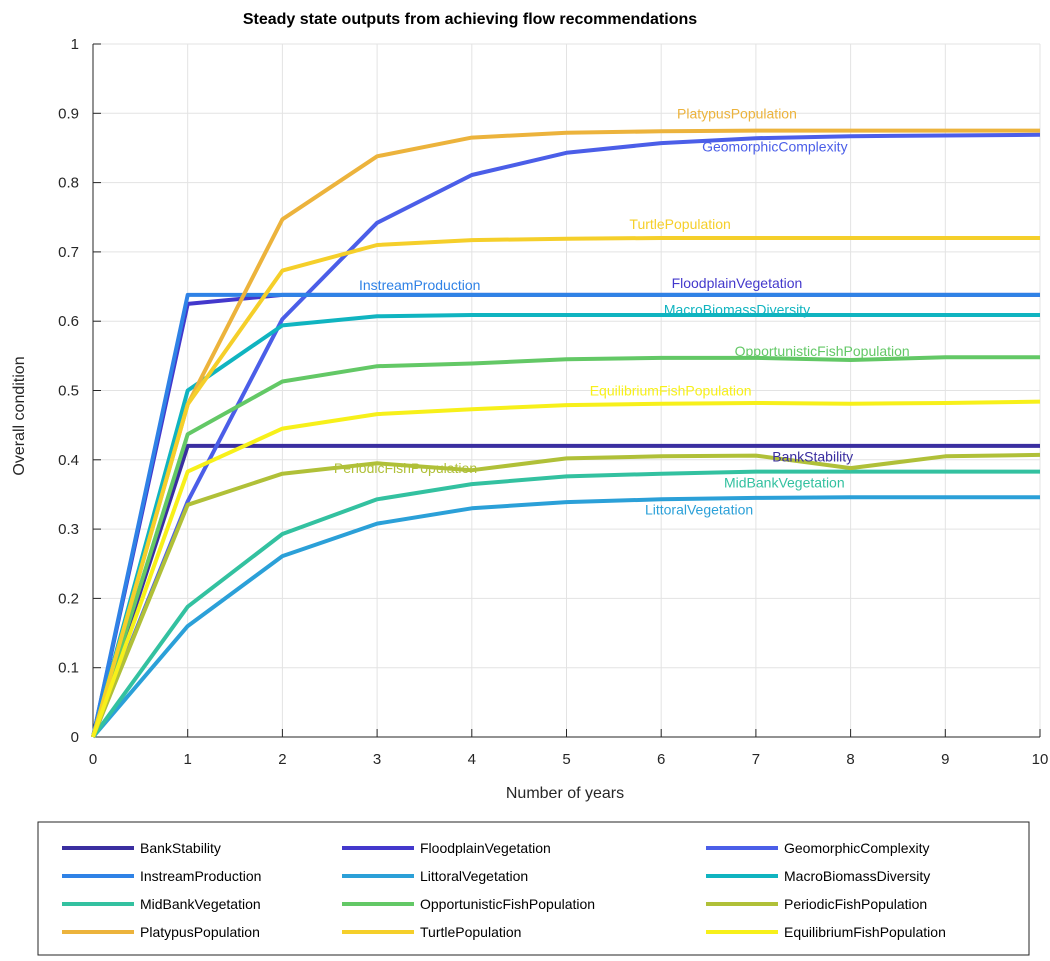 The width and height of the screenshot is (1050, 961). Describe the element at coordinates (377, 759) in the screenshot. I see `x-tick-label: 3` at that location.